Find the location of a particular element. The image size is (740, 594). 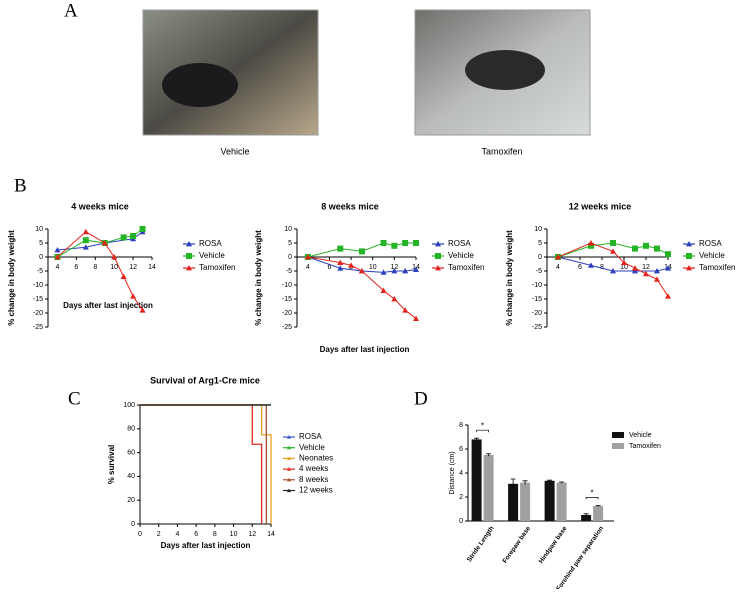

legend-label: 8 weeks is located at coordinates (313, 479).